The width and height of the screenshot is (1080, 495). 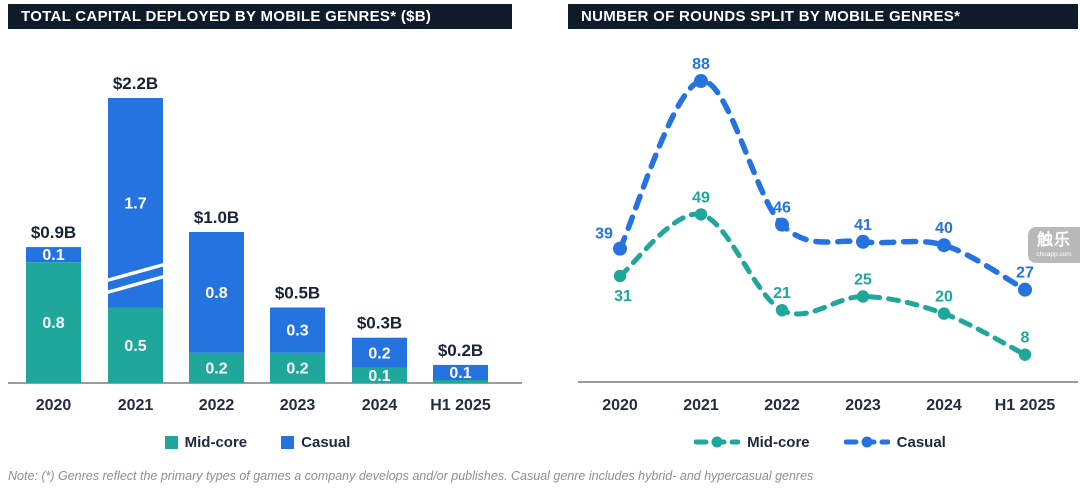 What do you see at coordinates (822, 284) in the screenshot?
I see `line-path-mid-core` at bounding box center [822, 284].